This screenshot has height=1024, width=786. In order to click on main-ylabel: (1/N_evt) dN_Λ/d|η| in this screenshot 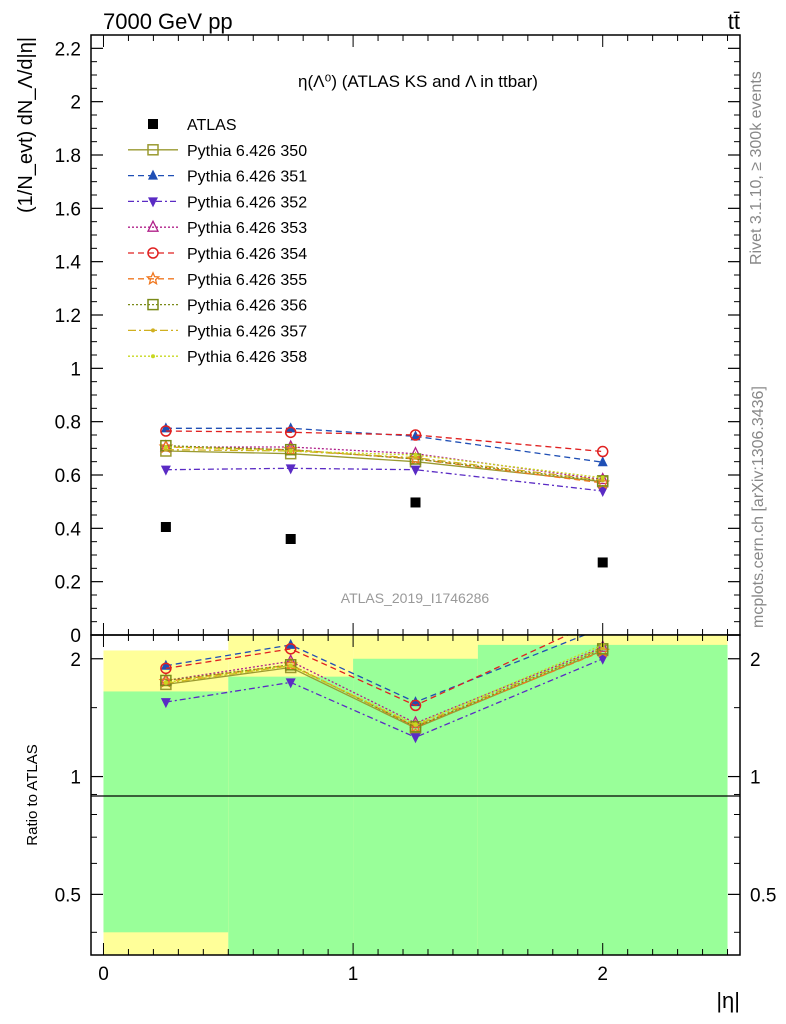, I will do `click(26, 125)`.